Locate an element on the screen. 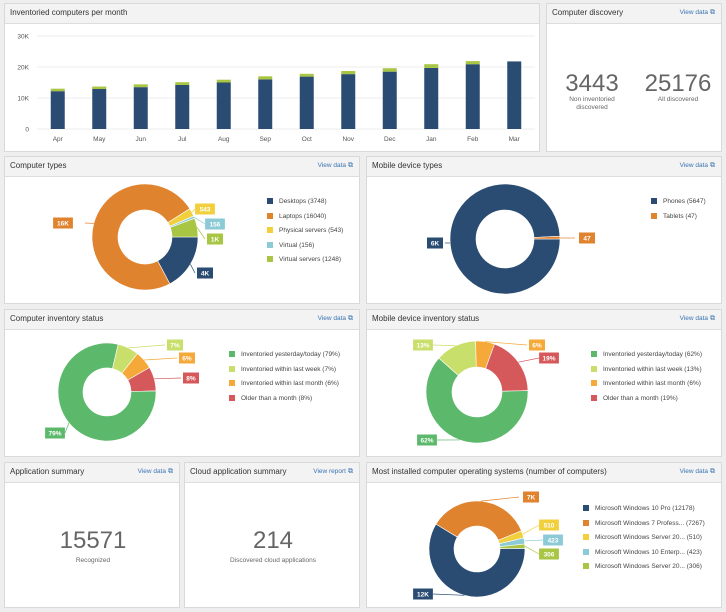  legend-label: Microsoft Windows Server 20... (306) is located at coordinates (648, 566).